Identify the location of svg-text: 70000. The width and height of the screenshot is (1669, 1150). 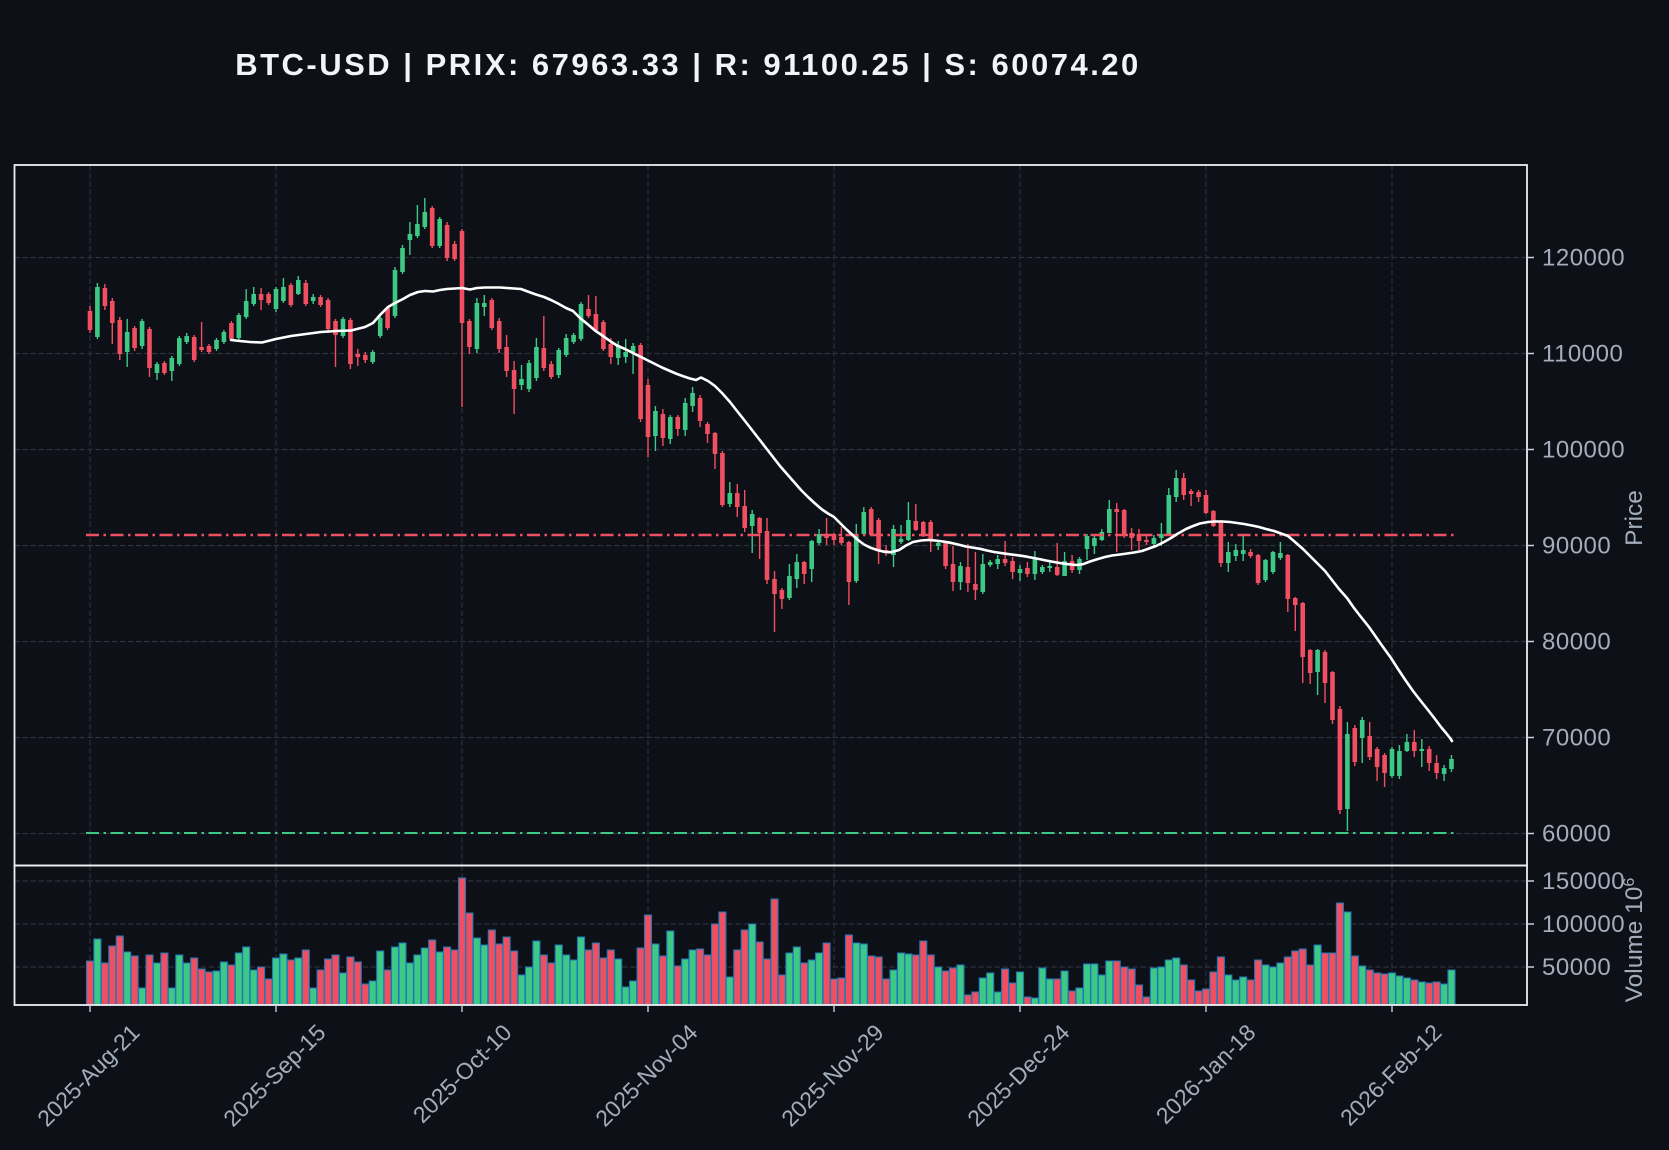
(1576, 738).